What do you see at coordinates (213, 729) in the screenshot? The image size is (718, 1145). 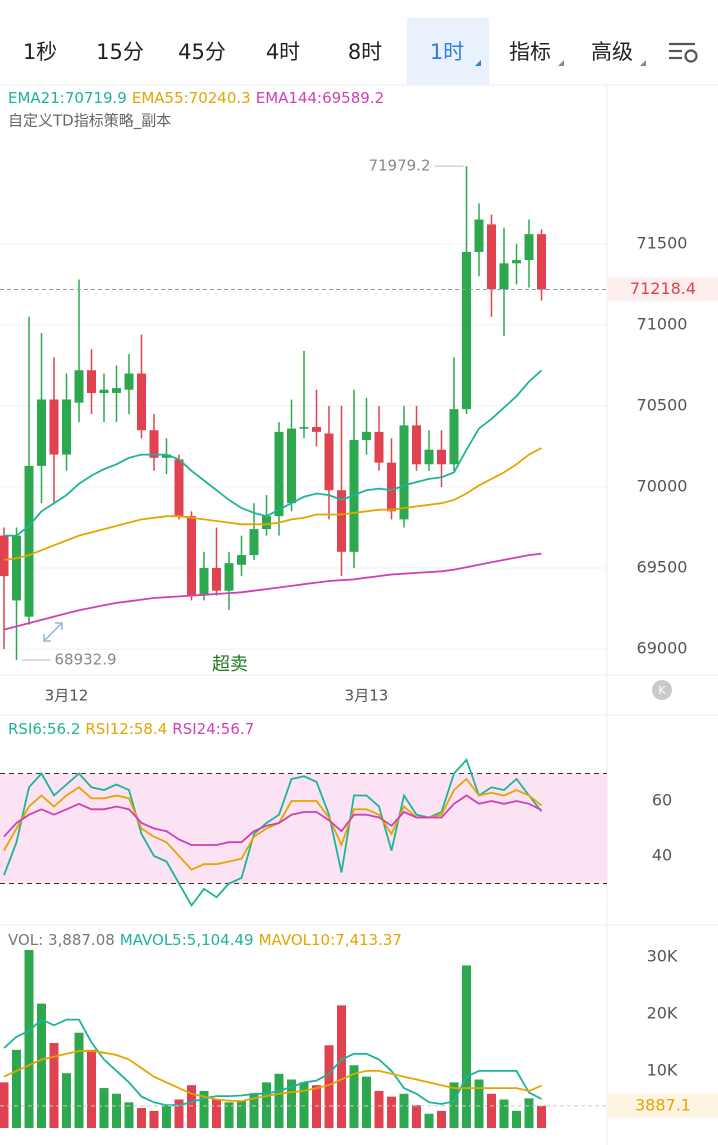 I see `legend-entry: RSI24:56.7` at bounding box center [213, 729].